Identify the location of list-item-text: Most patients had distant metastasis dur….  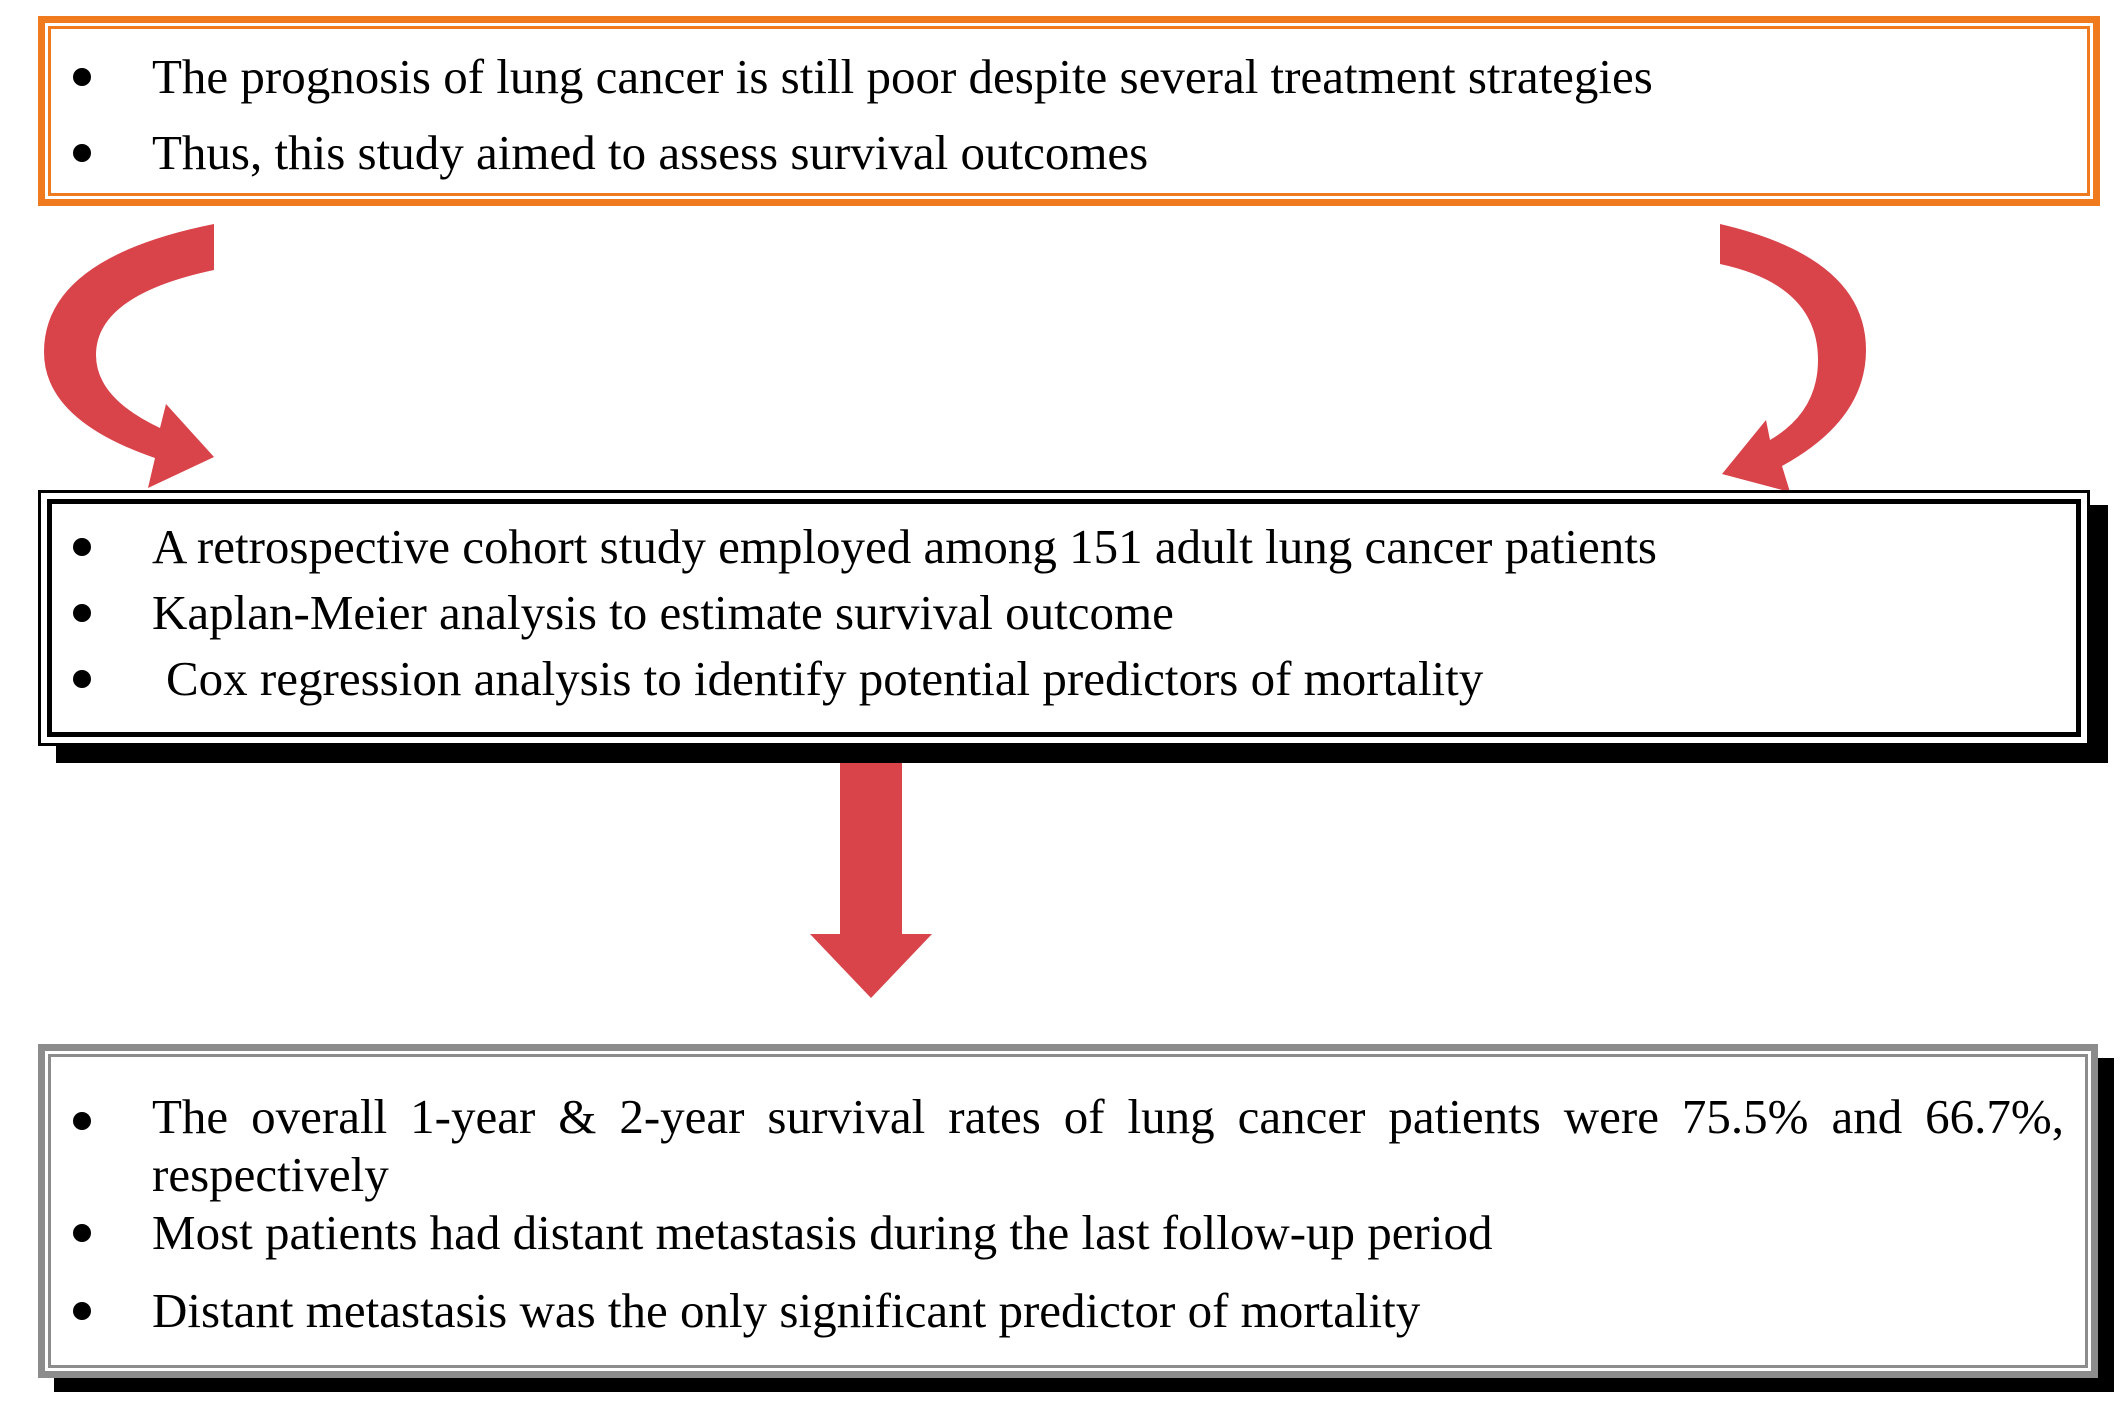
(822, 1232).